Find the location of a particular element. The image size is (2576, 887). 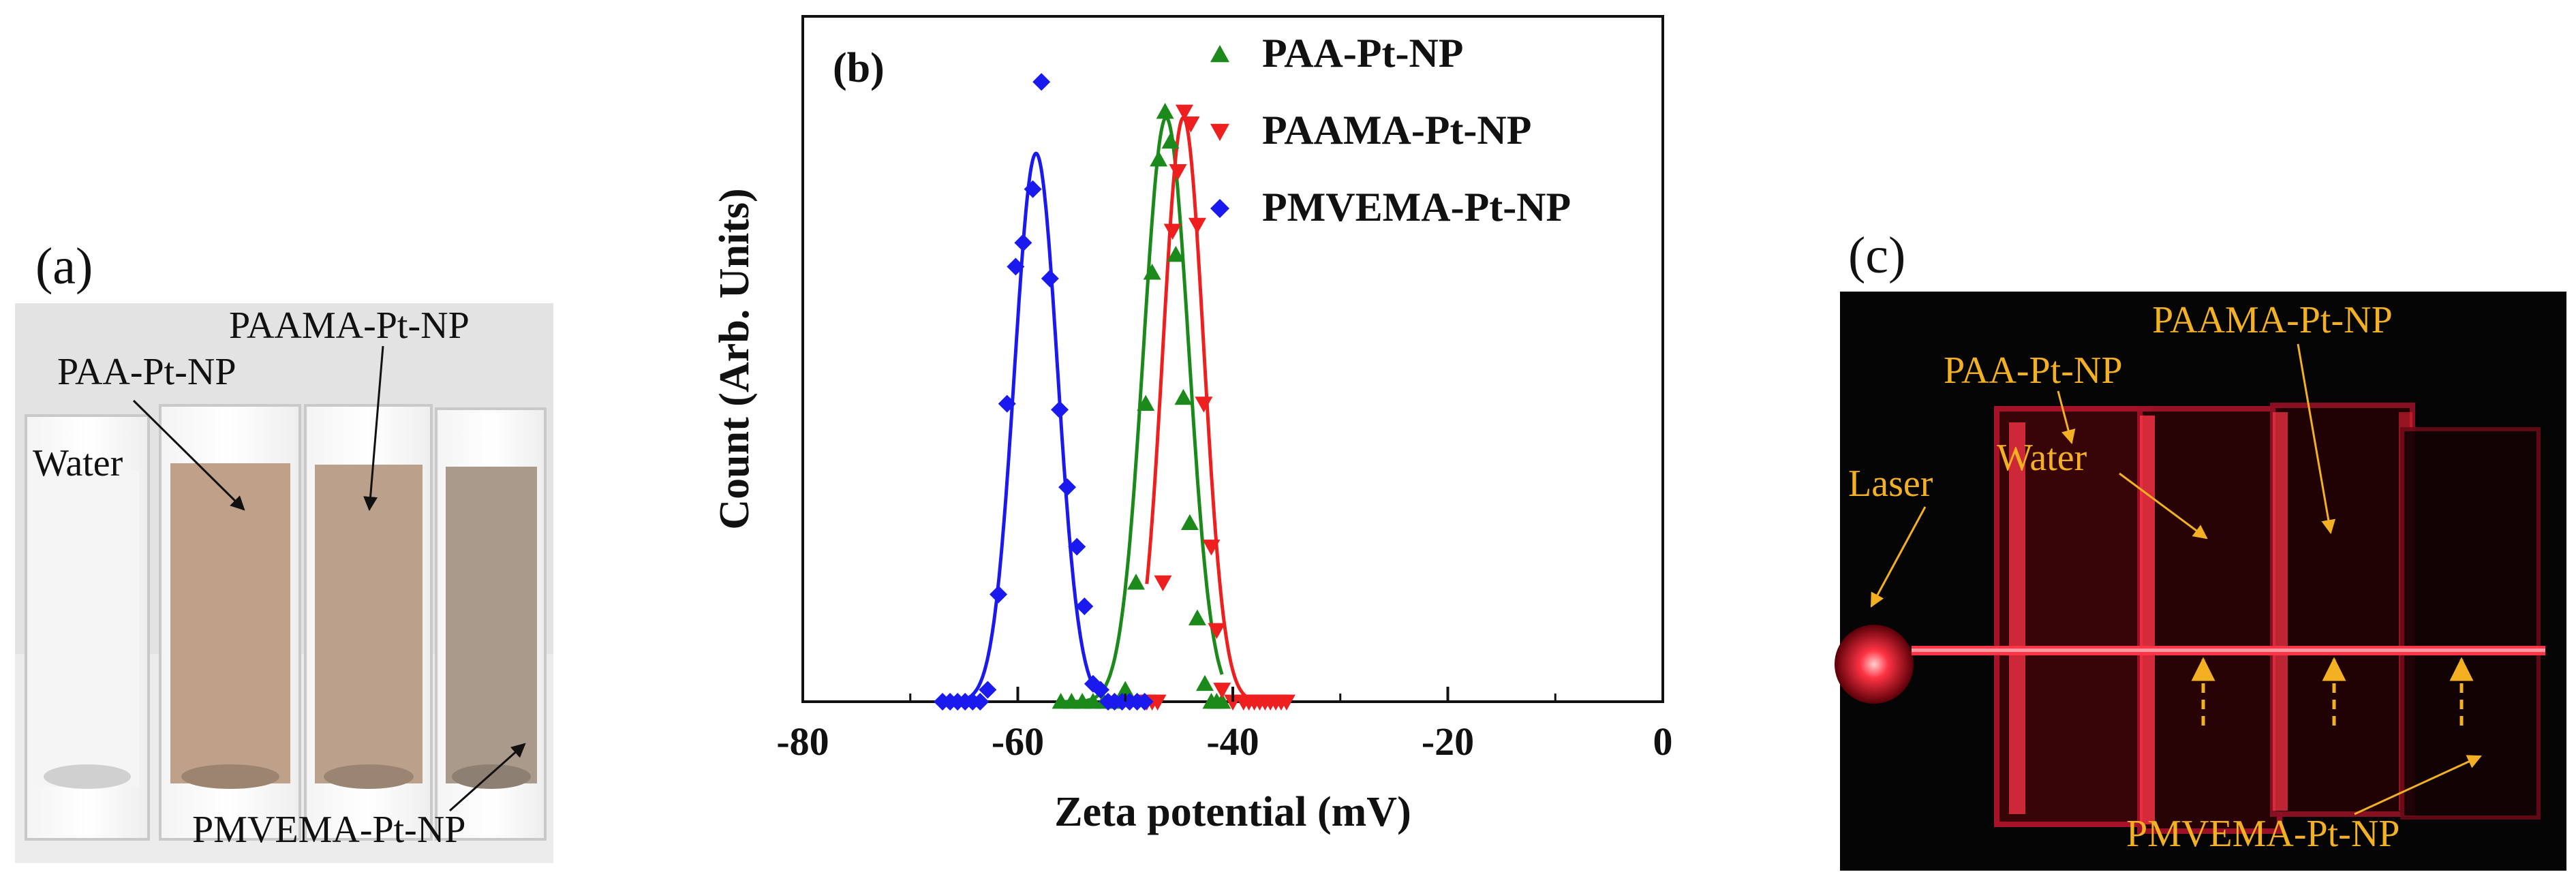

legend-marker-pmvema-pt-np is located at coordinates (1219, 209).